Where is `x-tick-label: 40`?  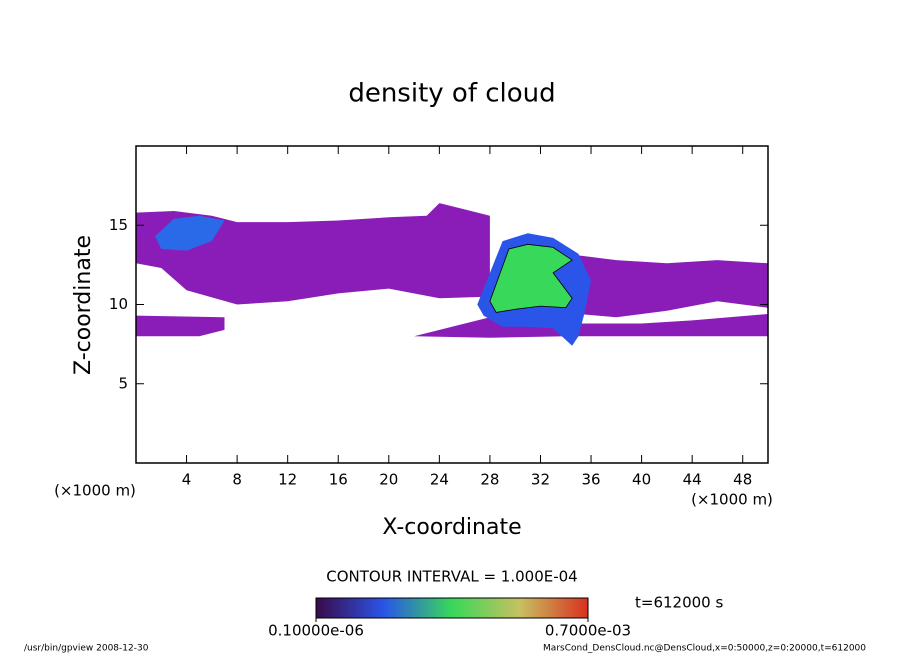
x-tick-label: 40 is located at coordinates (641, 480).